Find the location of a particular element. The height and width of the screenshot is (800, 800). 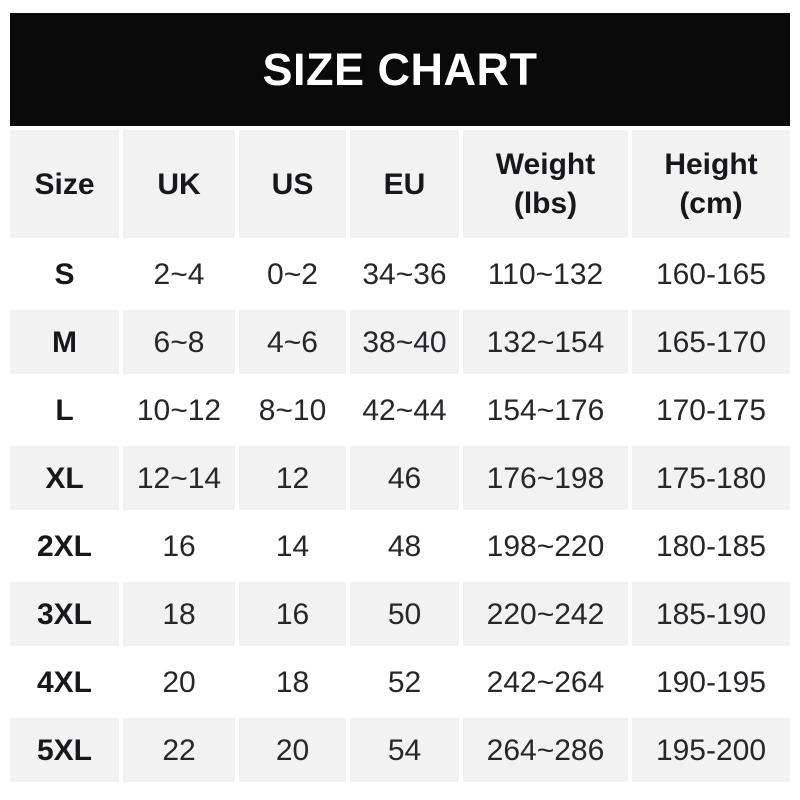

table-cell: 38~40 is located at coordinates (404, 342).